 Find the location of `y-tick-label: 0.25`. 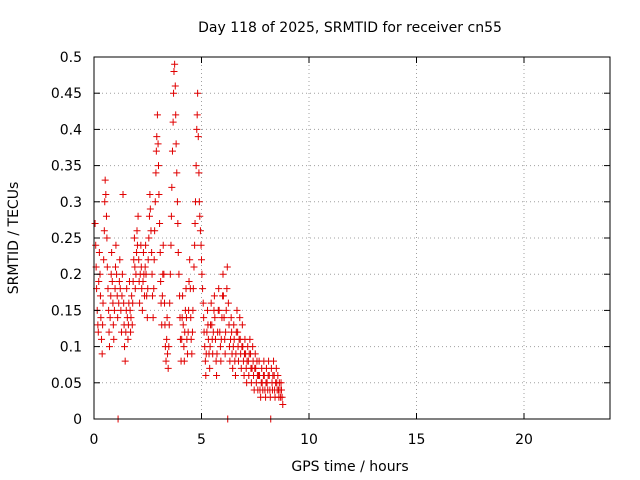

y-tick-label: 0.25 is located at coordinates (66, 239).